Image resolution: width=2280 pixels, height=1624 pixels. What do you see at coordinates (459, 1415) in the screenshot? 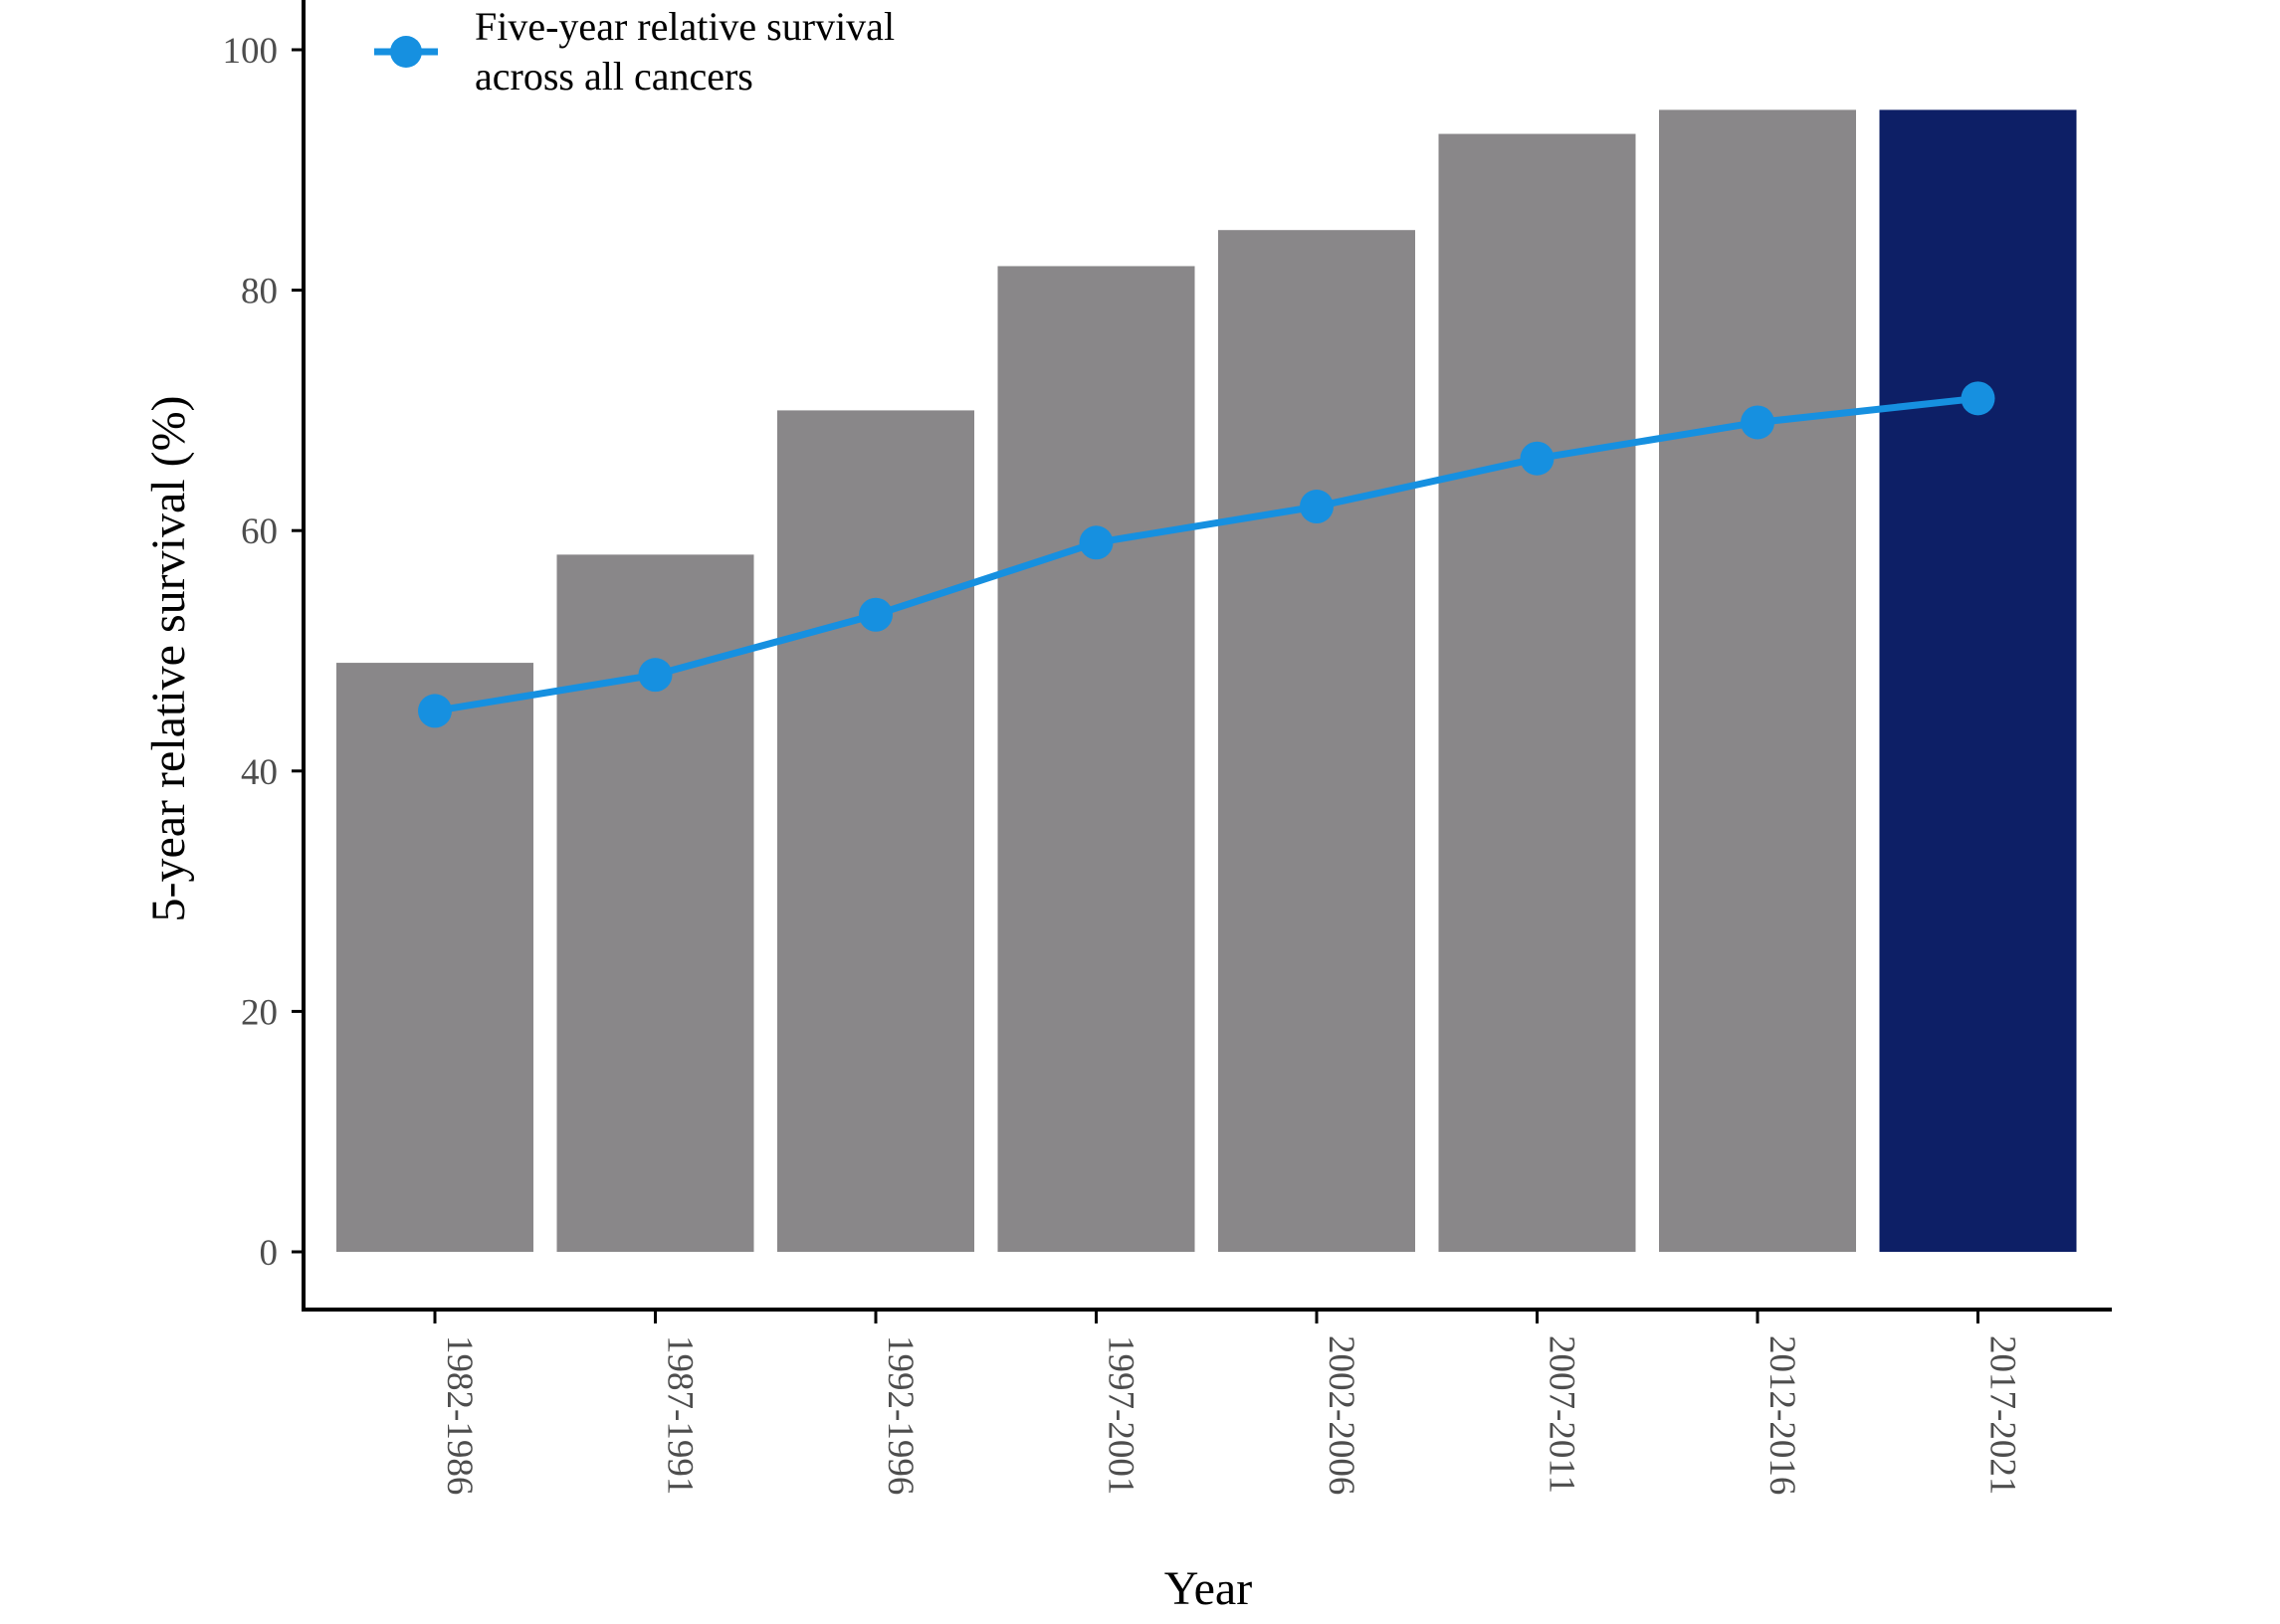
I see `x-tick-label-1982-1986: 1982-1986` at bounding box center [459, 1415].